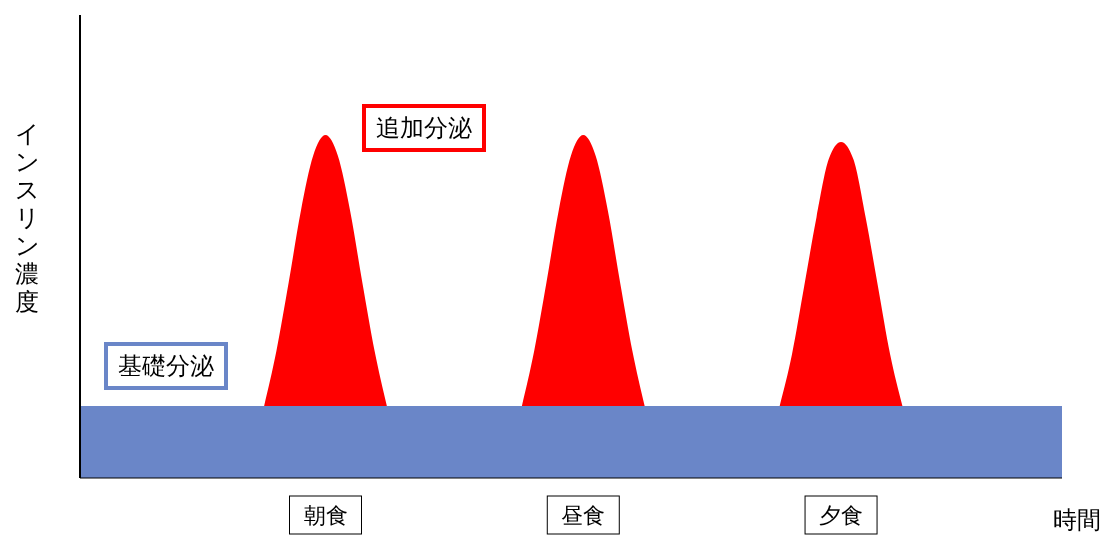 The height and width of the screenshot is (546, 1116). I want to click on x-tick-label: 夕食, so click(841, 515).